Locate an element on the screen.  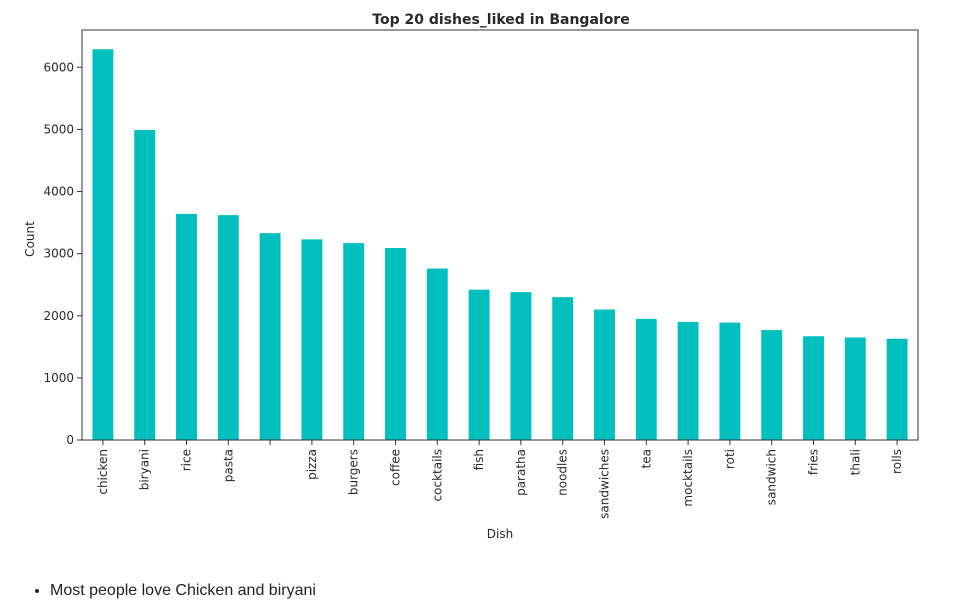
y-tick-label: 1000 is located at coordinates (58, 378).